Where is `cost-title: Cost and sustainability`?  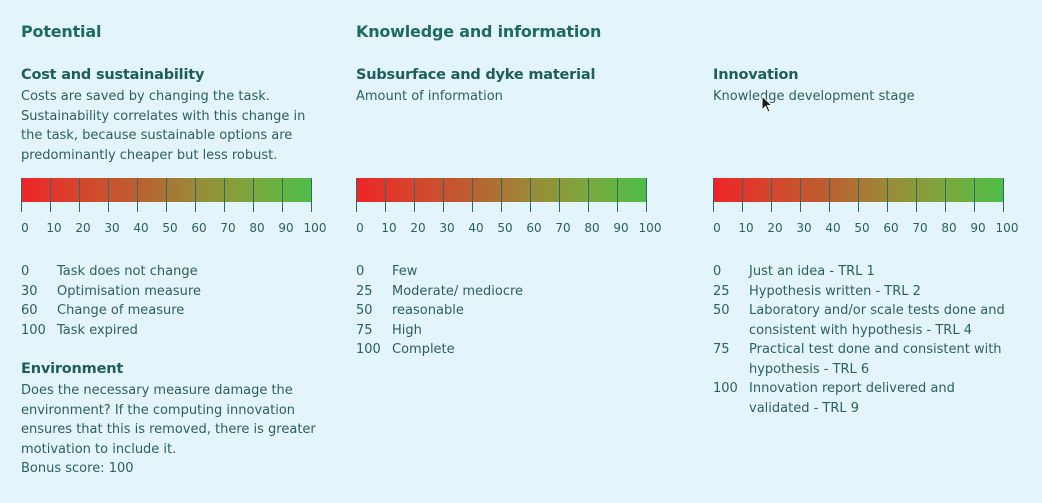 cost-title: Cost and sustainability is located at coordinates (113, 75).